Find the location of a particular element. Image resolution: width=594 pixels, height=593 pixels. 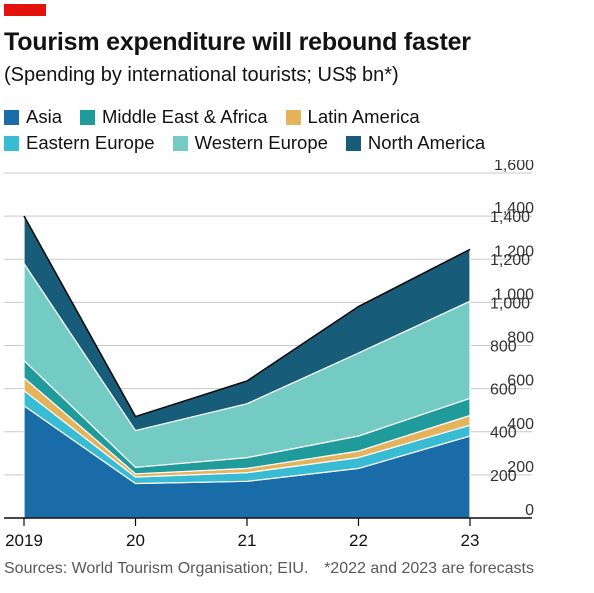

legend-item-asia: Asia is located at coordinates (33, 117).